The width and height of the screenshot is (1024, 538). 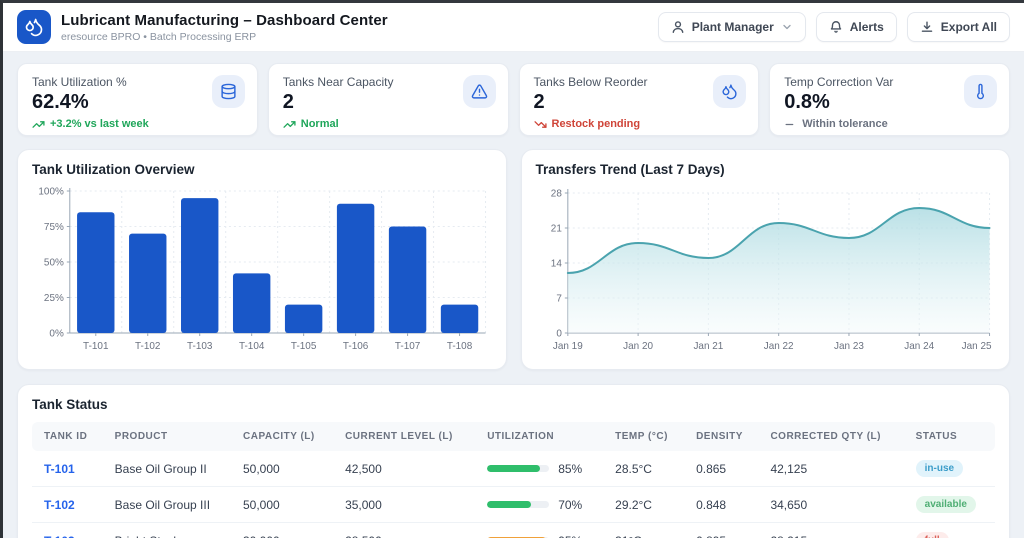 I want to click on svg-text: T-102, so click(x=148, y=346).